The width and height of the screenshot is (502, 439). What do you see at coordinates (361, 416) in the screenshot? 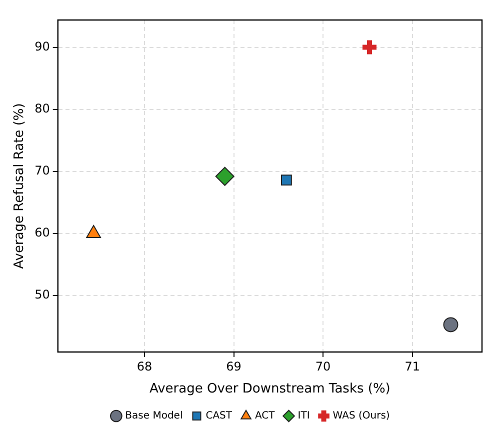
I see `legend-label: WAS (Ours)` at bounding box center [361, 416].